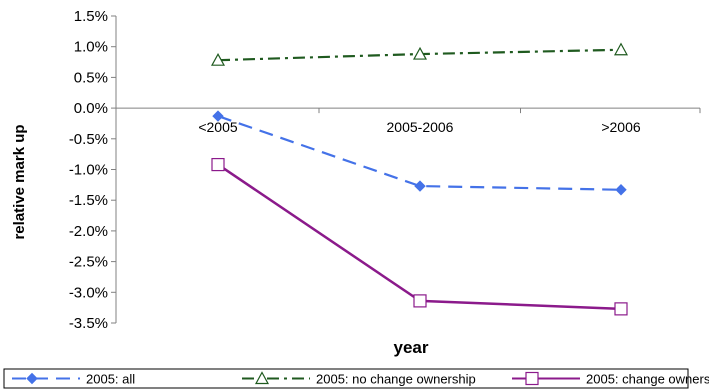 This screenshot has width=709, height=389. I want to click on x-tick-label: 2005-2006, so click(420, 127).